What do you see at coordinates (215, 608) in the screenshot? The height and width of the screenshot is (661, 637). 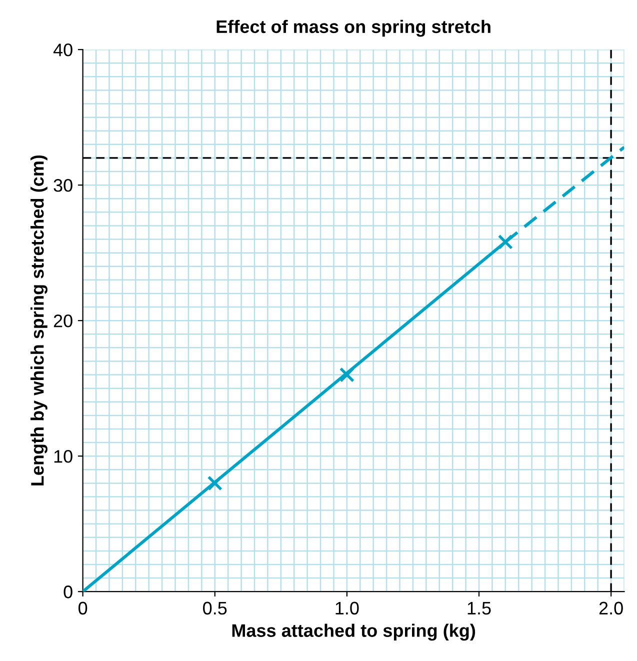 I see `x-tick-label: 0.5` at bounding box center [215, 608].